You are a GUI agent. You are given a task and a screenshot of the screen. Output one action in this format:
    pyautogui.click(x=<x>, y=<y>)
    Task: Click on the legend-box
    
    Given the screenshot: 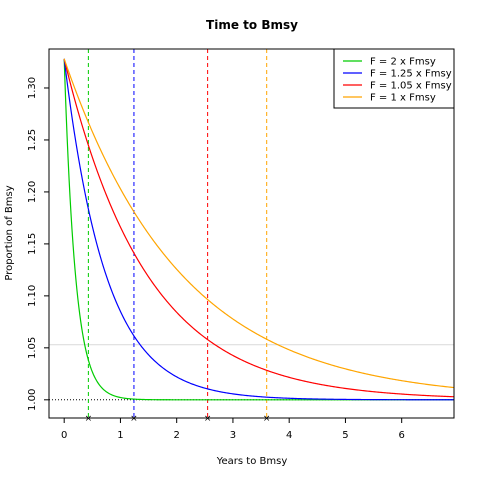 What is the action you would take?
    pyautogui.click(x=394, y=78)
    